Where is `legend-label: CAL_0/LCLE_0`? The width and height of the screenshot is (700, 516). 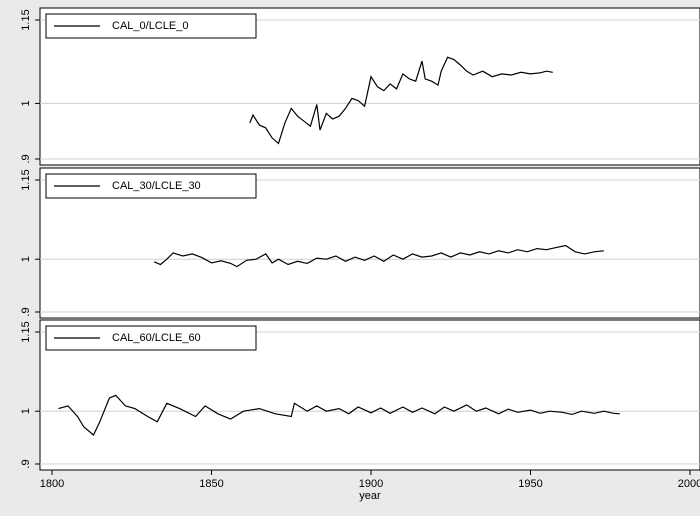
legend-label: CAL_0/LCLE_0 is located at coordinates (150, 26).